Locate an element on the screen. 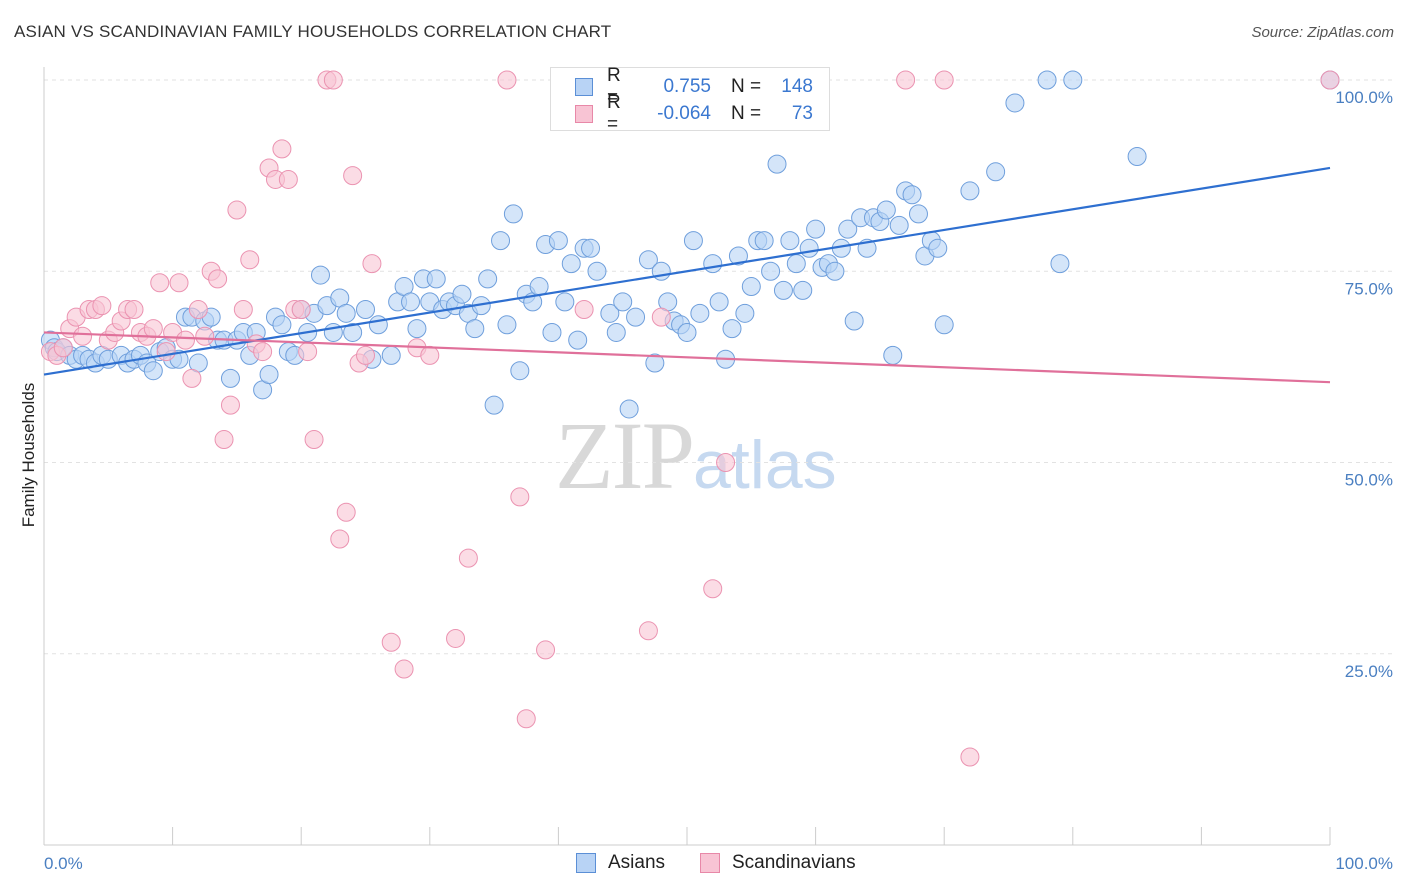  y-tick-label: 50.0% is located at coordinates (1369, 480).